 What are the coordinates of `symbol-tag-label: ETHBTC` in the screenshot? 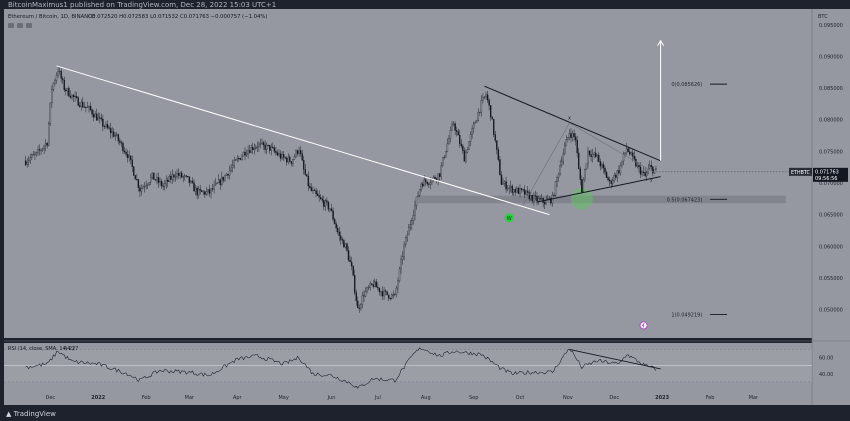 It's located at (801, 173).